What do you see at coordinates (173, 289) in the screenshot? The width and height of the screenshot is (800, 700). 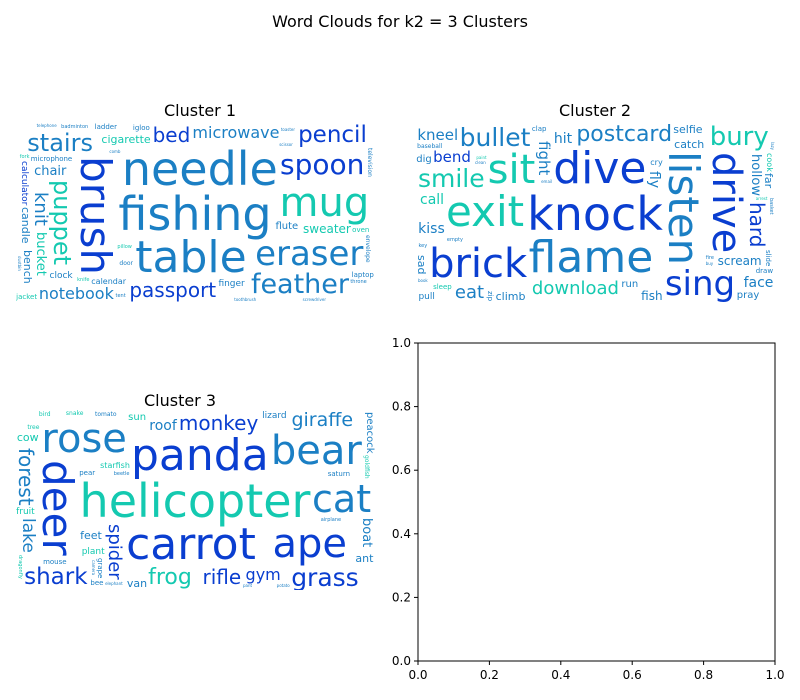 I see `cloud-word-passport: passport` at bounding box center [173, 289].